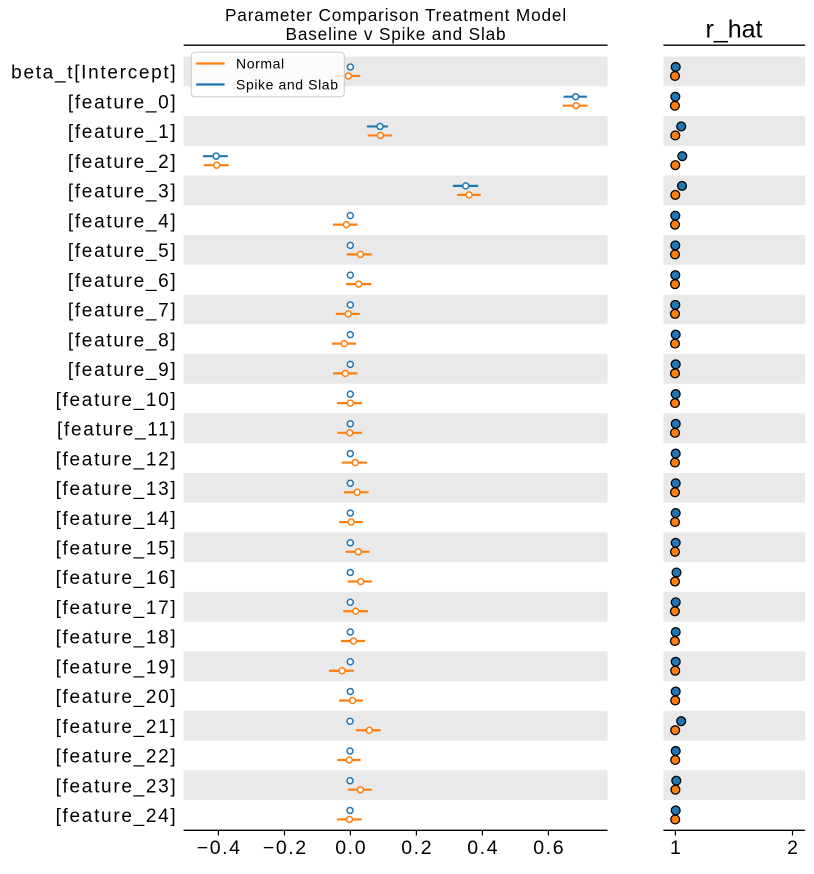 The width and height of the screenshot is (814, 874). What do you see at coordinates (117, 548) in the screenshot?
I see `svg-text: [feature_15]` at bounding box center [117, 548].